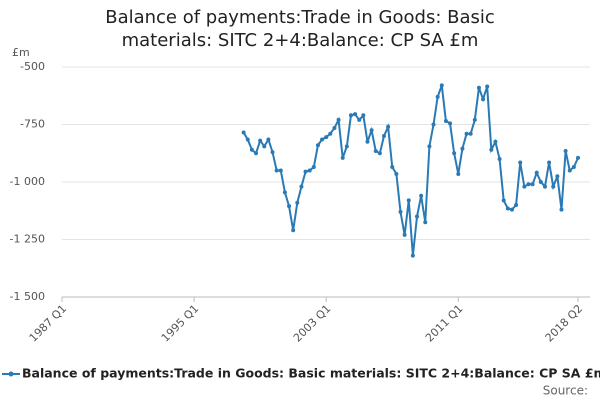 This screenshot has width=600, height=404. Describe the element at coordinates (11, 374) in the screenshot. I see `legend-marker` at that location.